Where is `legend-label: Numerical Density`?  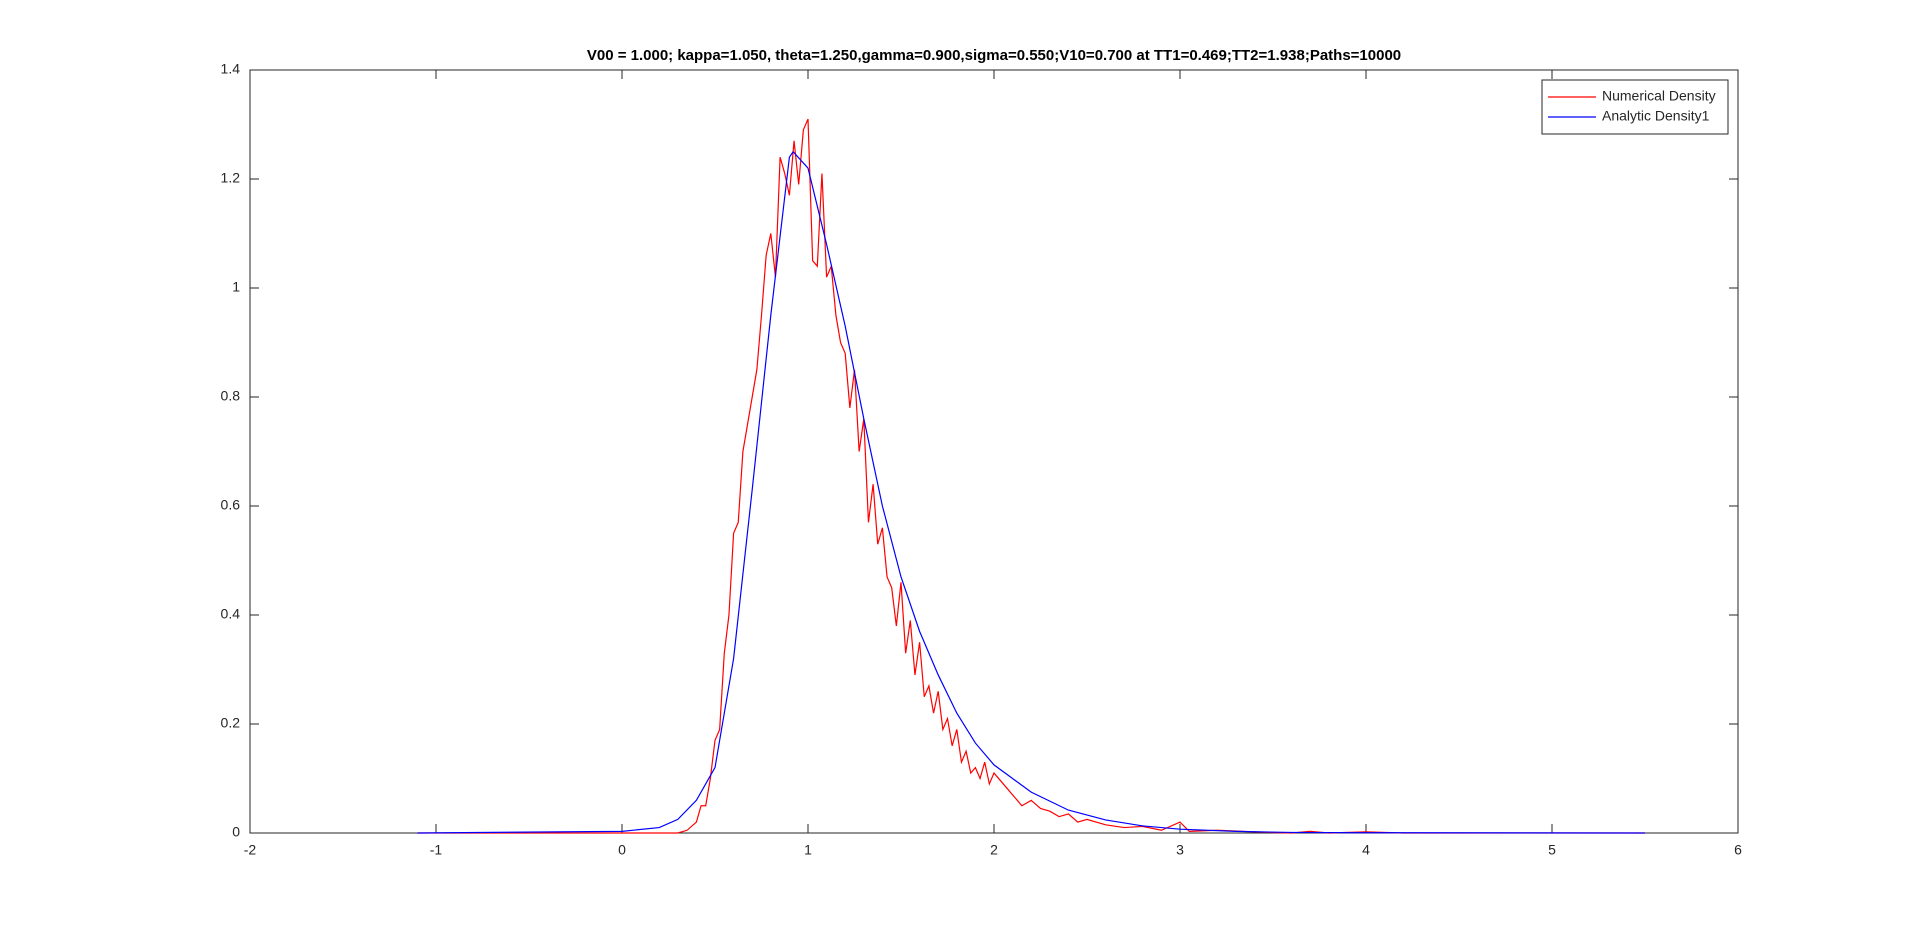
legend-label: Numerical Density is located at coordinates (1659, 96).